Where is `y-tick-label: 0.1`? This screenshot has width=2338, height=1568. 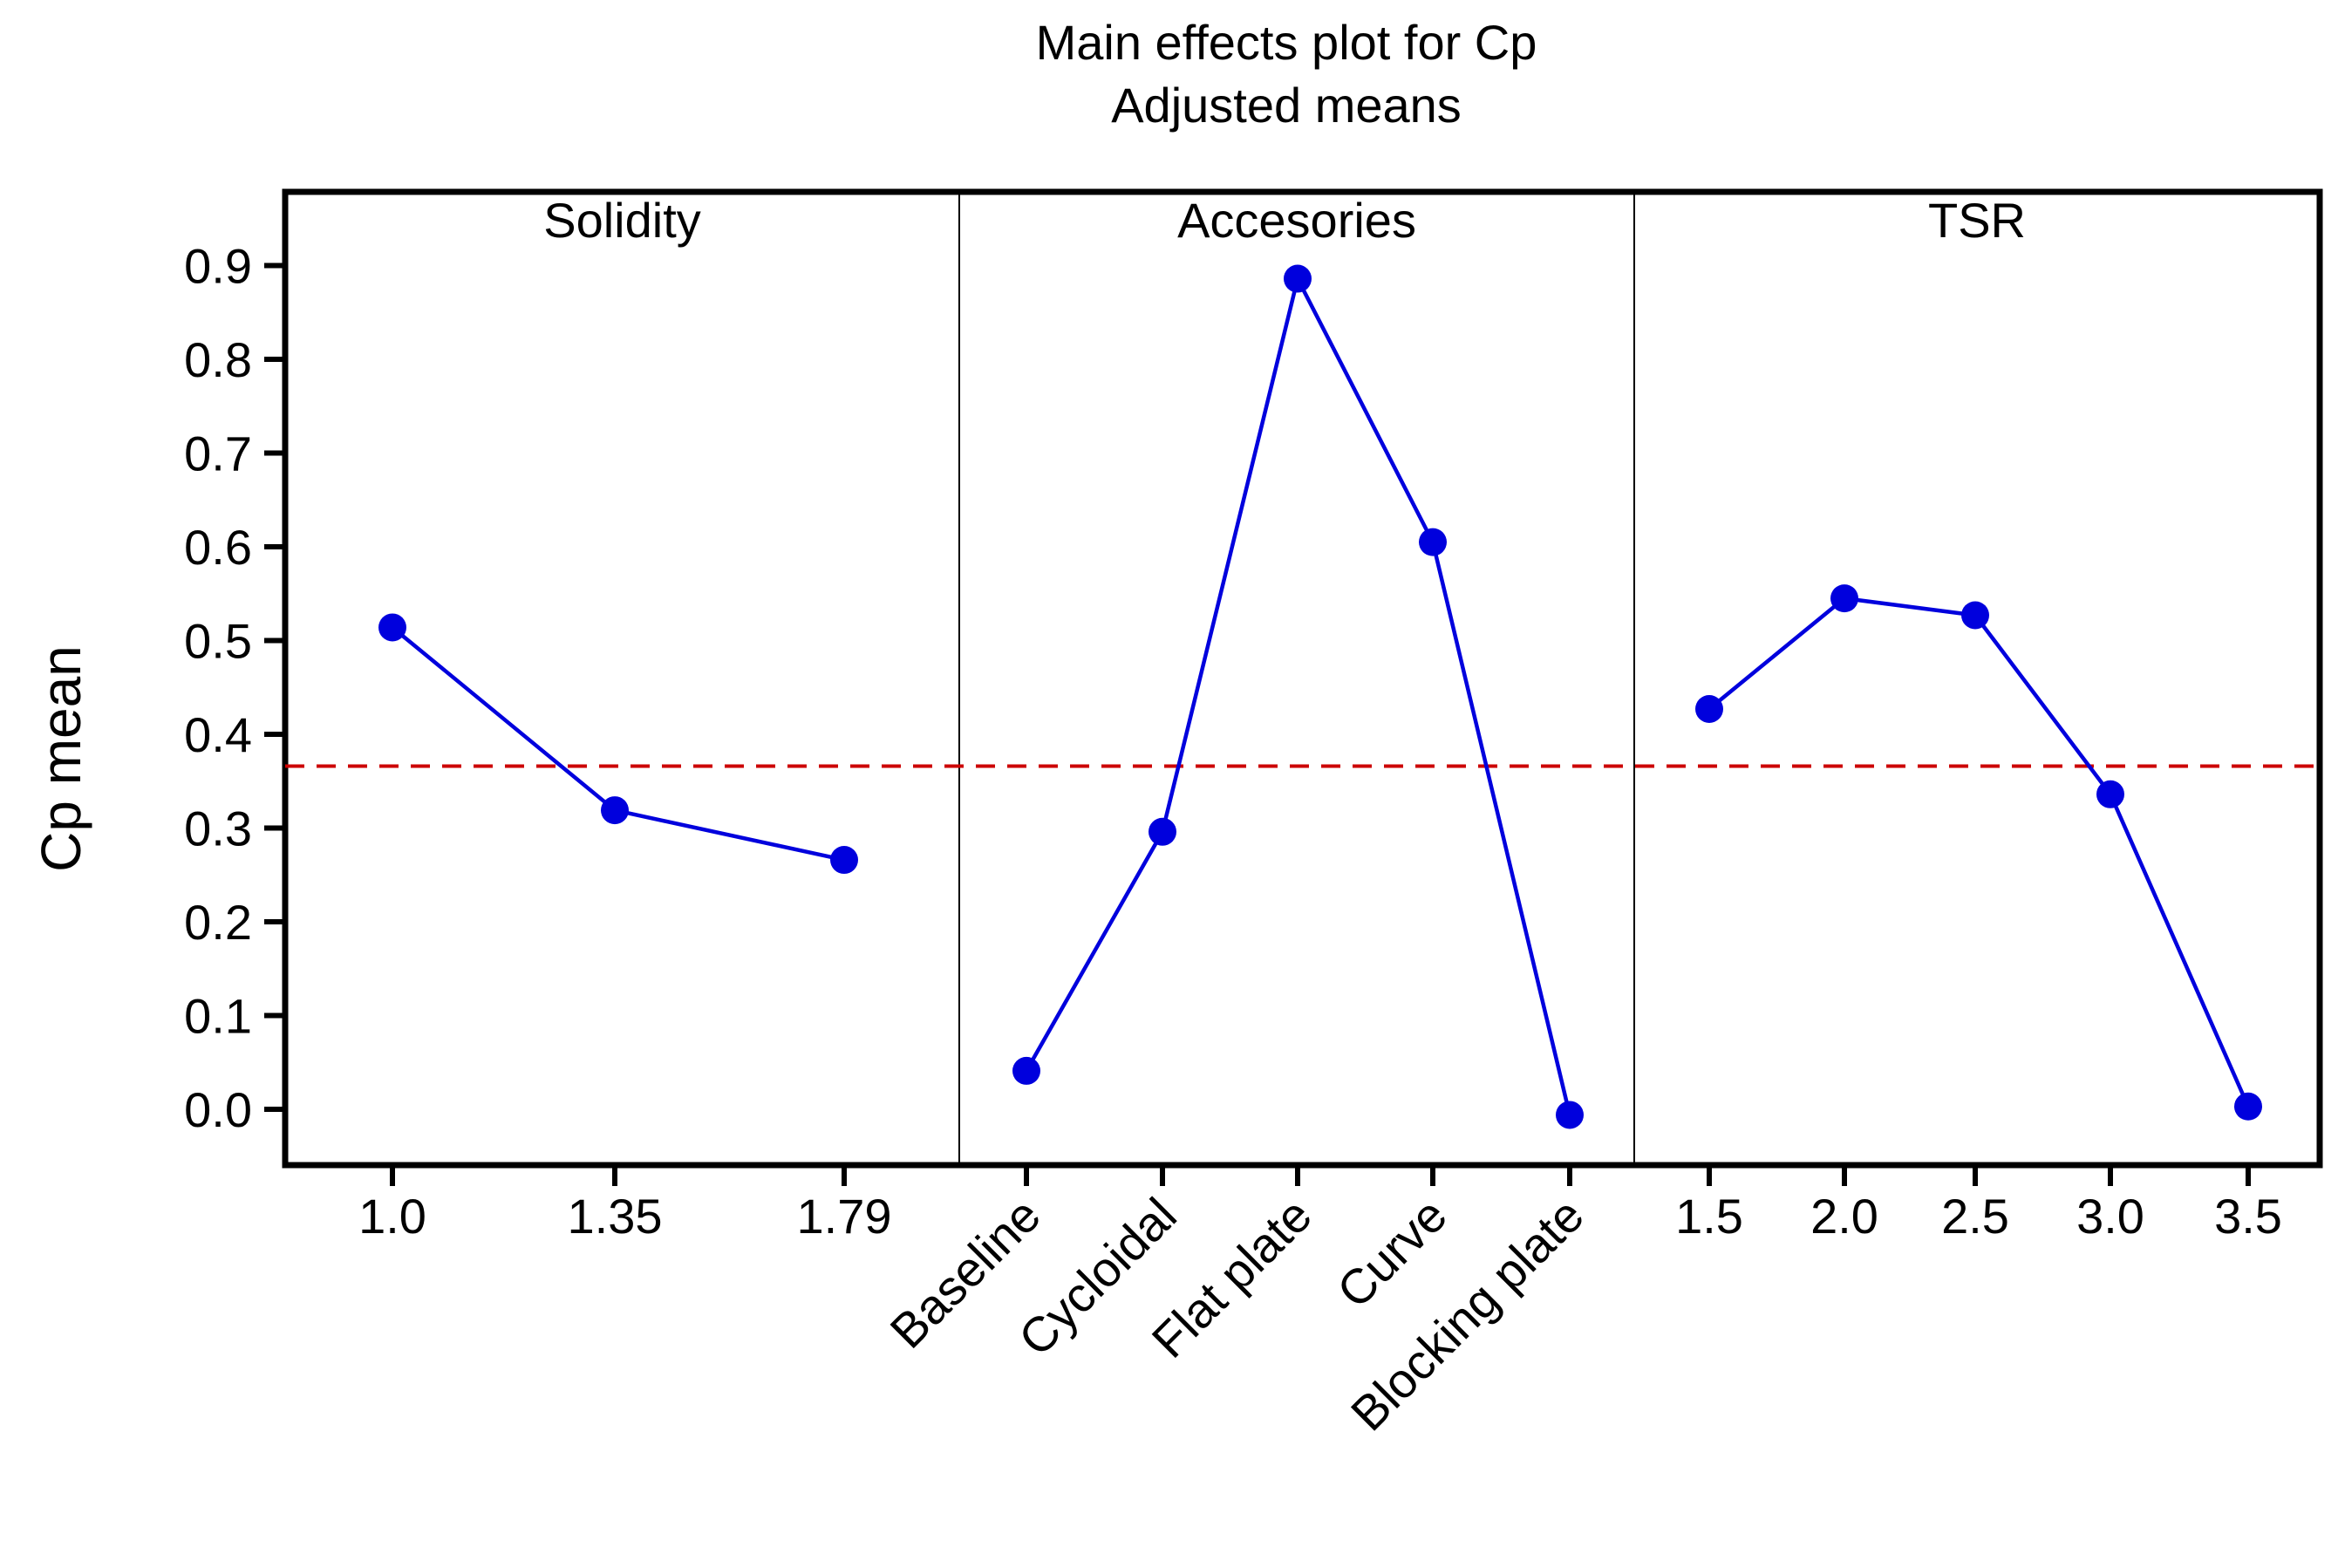 y-tick-label: 0.1 is located at coordinates (218, 1016).